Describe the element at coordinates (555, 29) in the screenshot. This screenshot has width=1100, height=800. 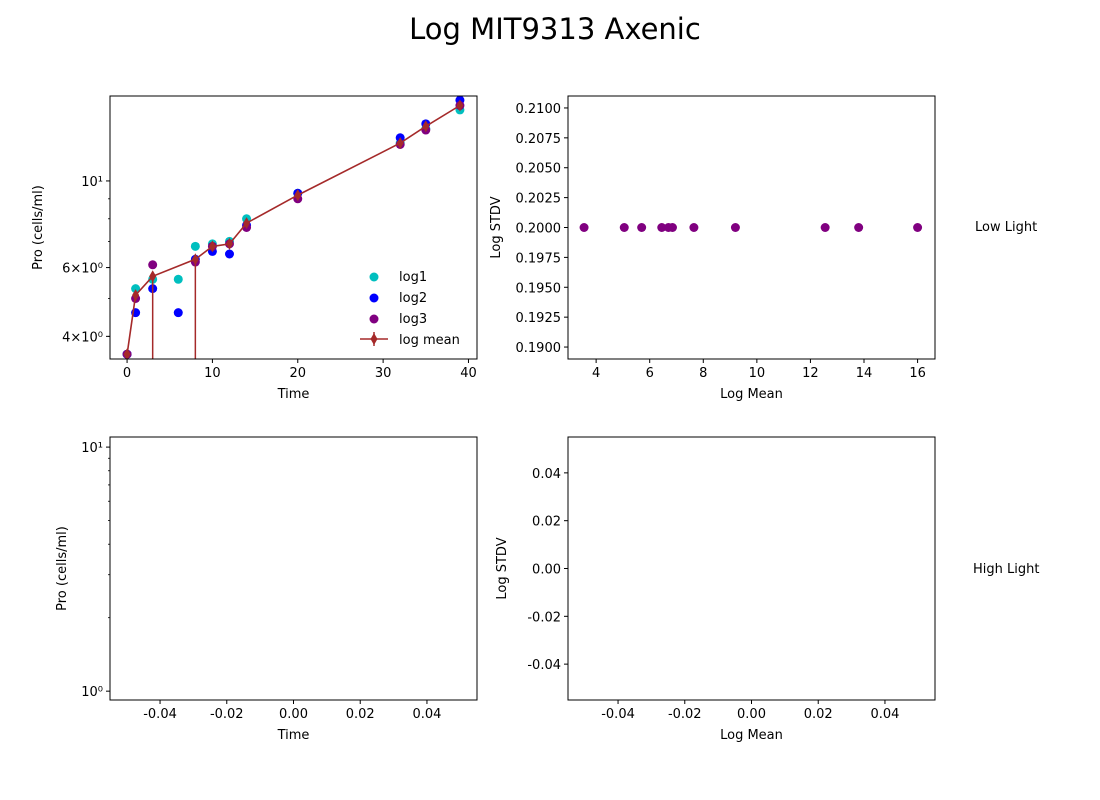
I see `figure-title: Log MIT9313 Axenic` at that location.